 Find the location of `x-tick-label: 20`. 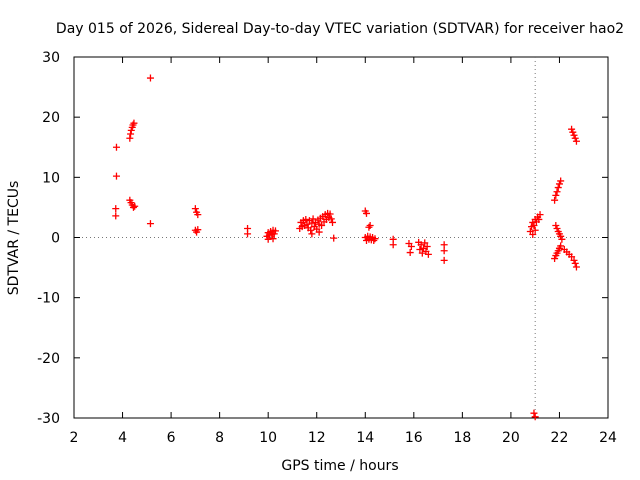

x-tick-label: 20 is located at coordinates (511, 438).